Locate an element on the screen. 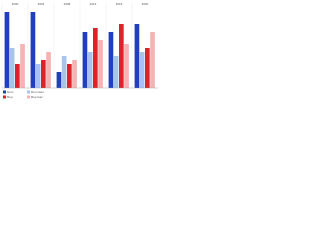  legend-label: Dem lean is located at coordinates (37, 92).